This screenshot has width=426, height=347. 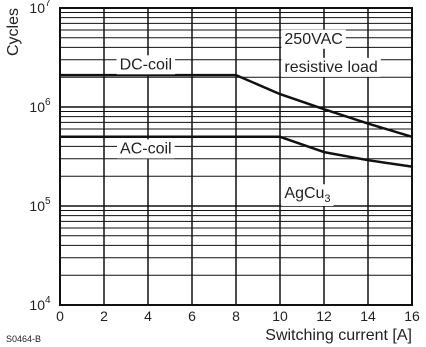 I want to click on x-axis-title: Switching current [A], so click(x=338, y=335).